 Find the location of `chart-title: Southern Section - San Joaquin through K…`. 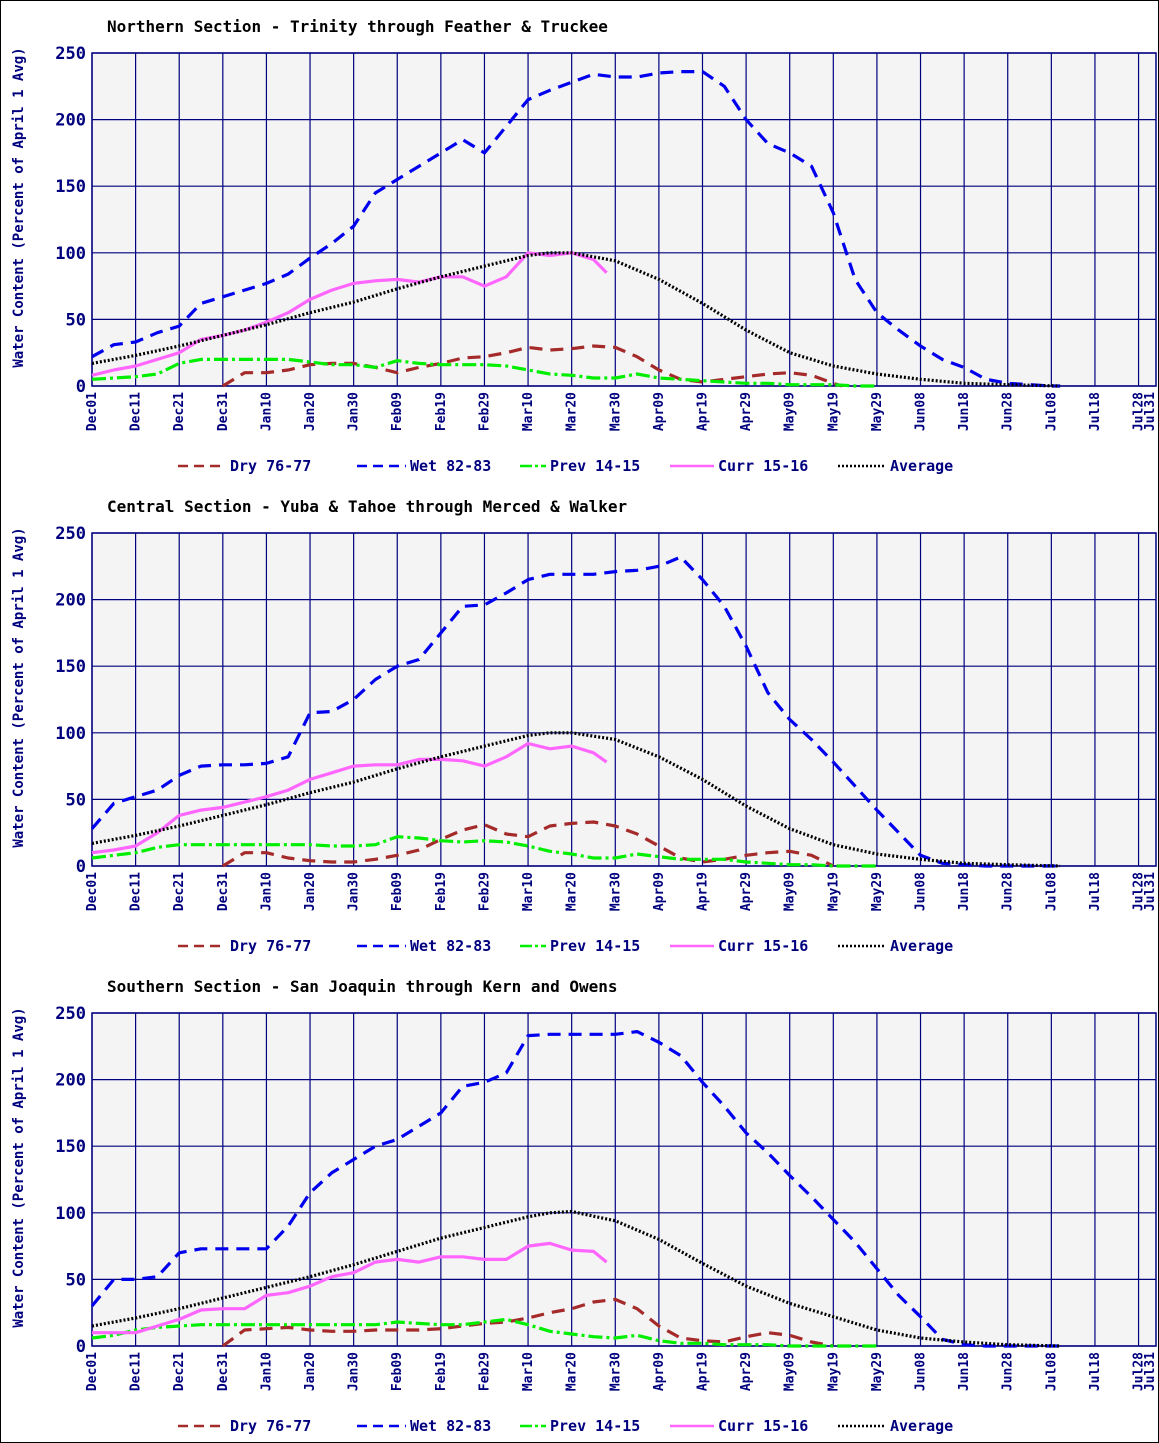

chart-title: Southern Section - San Joaquin through K… is located at coordinates (362, 986).